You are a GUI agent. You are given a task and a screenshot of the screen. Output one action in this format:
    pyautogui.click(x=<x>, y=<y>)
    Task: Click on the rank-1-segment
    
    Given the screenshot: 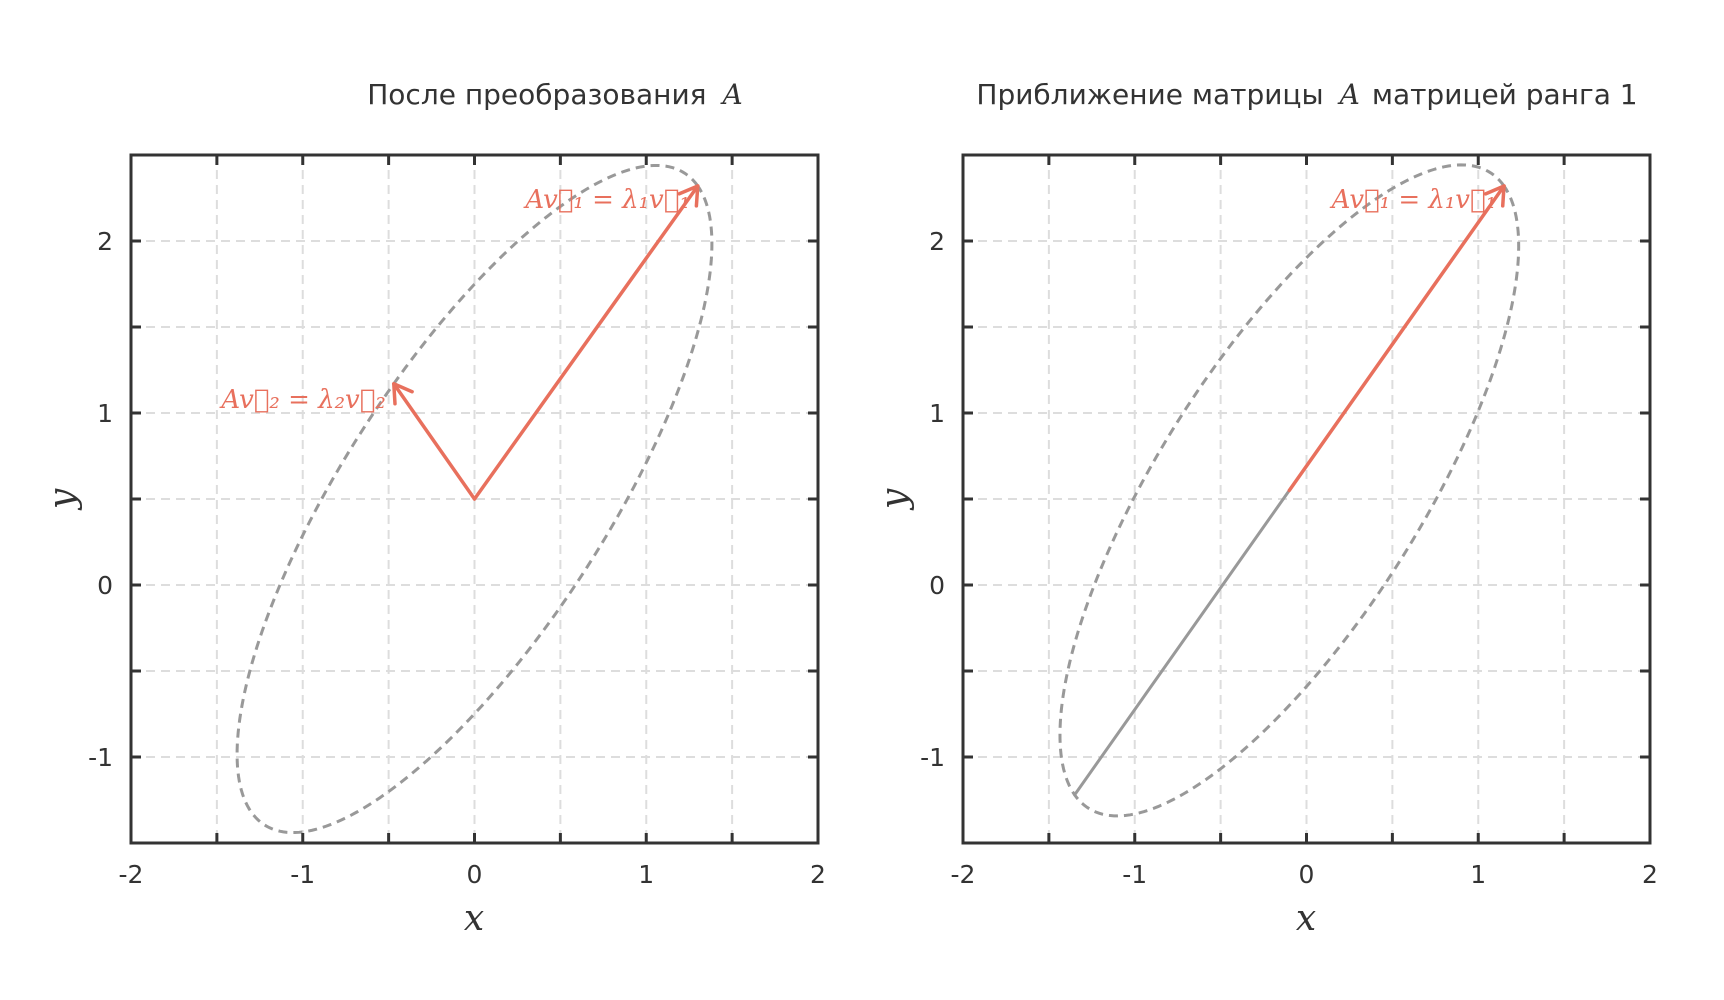 What is the action you would take?
    pyautogui.click(x=1182, y=642)
    